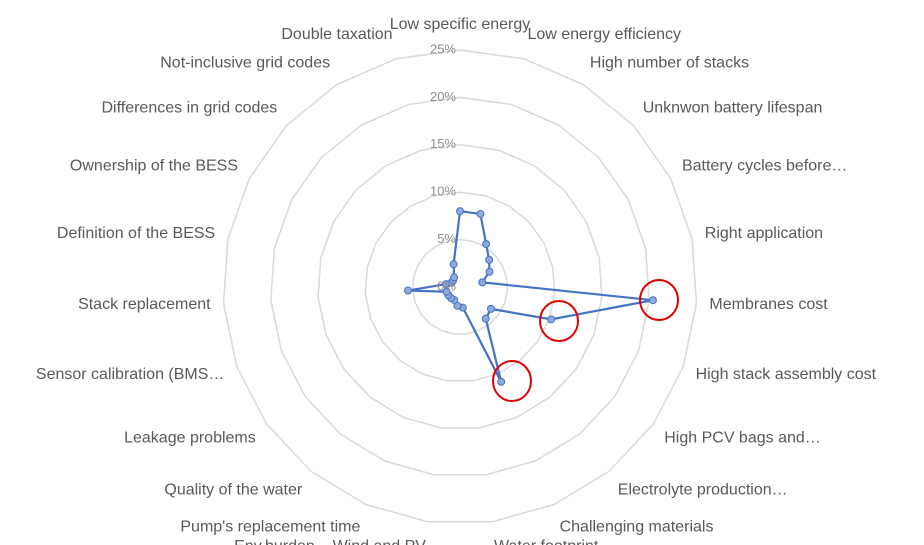 This screenshot has width=924, height=545. I want to click on grid-ring, so click(460, 286).